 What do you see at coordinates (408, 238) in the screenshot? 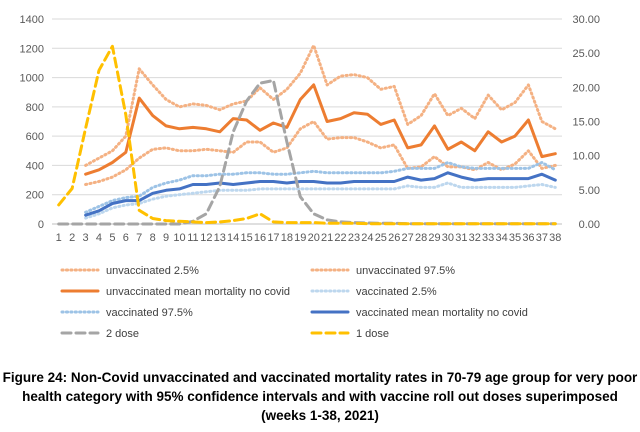
I see `x-tick-label: 27` at bounding box center [408, 238].